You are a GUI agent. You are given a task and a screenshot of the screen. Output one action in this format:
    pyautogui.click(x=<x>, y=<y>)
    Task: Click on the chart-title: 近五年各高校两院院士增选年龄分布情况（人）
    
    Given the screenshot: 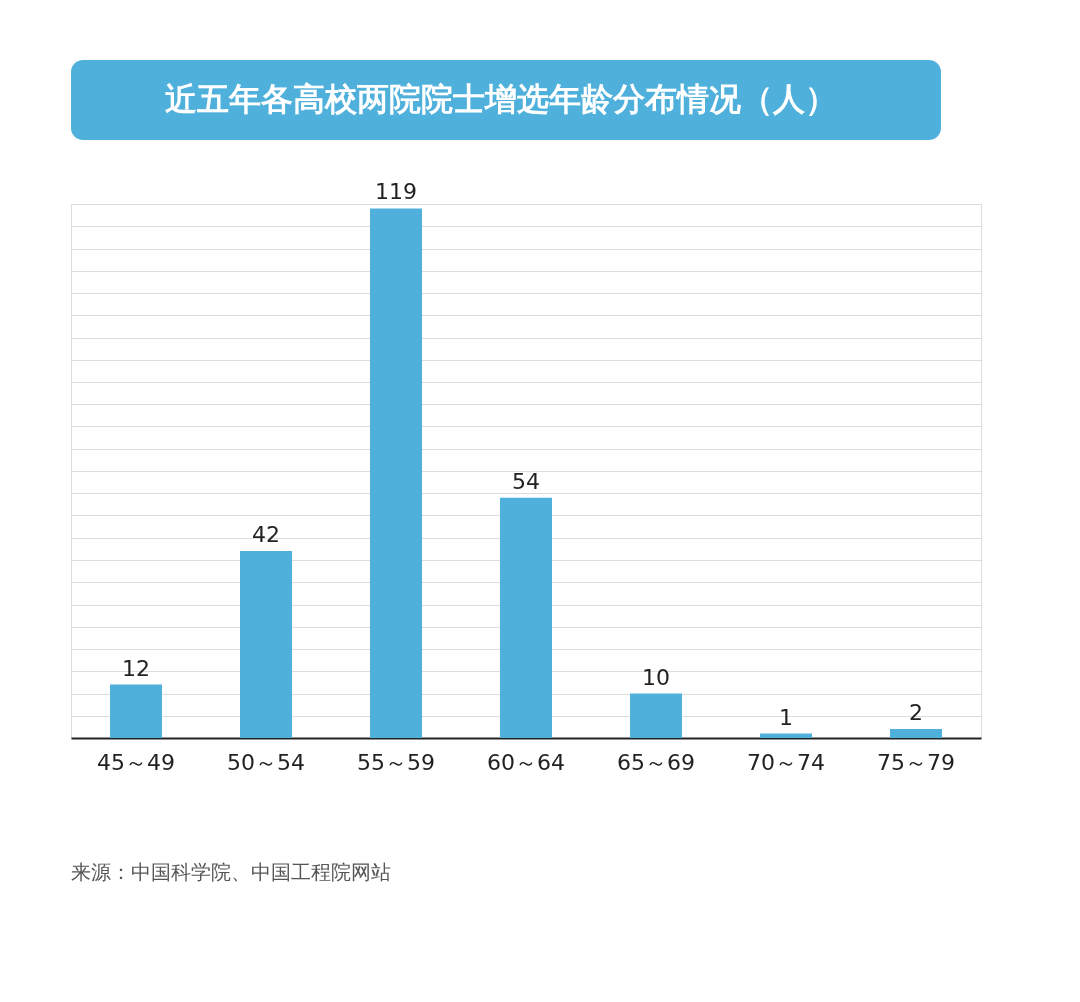 What is the action you would take?
    pyautogui.click(x=501, y=99)
    